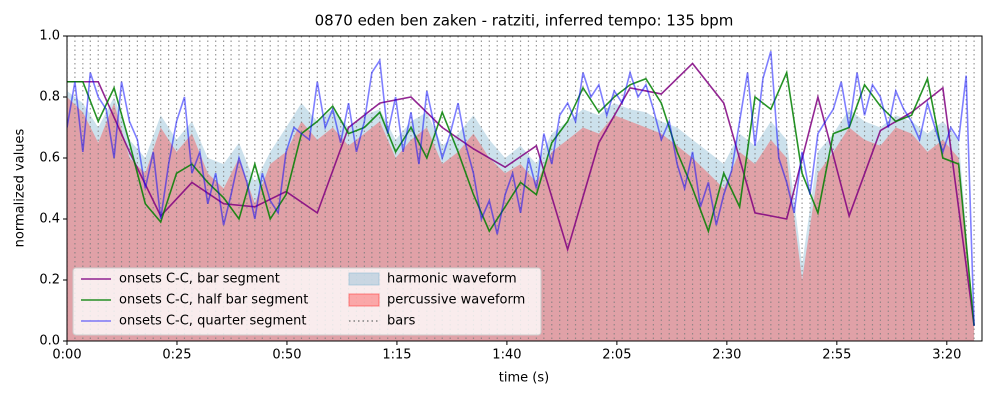 Image resolution: width=1000 pixels, height=400 pixels. What do you see at coordinates (49, 219) in the screenshot?
I see `y-tick-label: 0.4` at bounding box center [49, 219].